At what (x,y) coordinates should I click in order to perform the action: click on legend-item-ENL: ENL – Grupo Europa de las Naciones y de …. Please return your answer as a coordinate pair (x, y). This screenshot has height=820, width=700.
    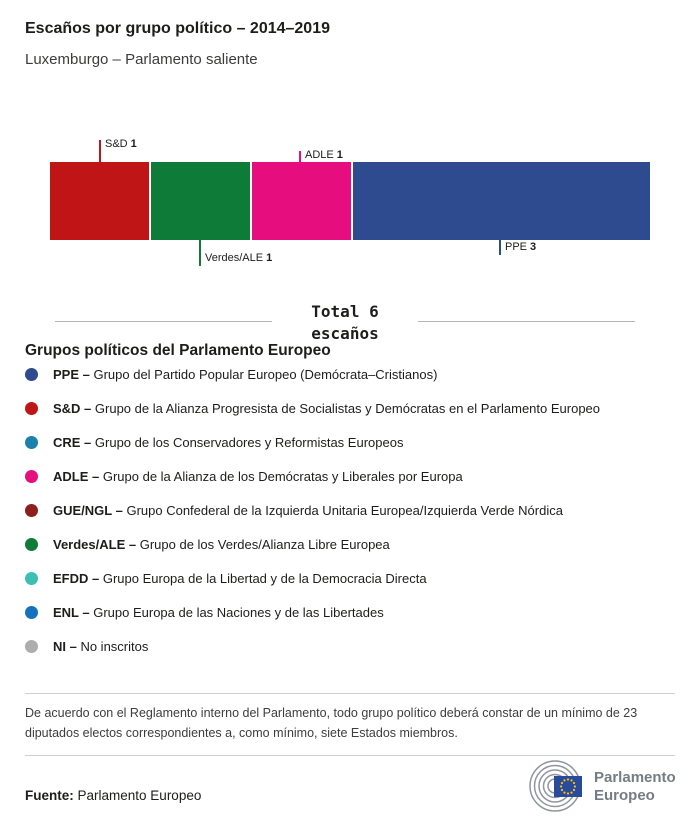
    Looking at the image, I should click on (350, 612).